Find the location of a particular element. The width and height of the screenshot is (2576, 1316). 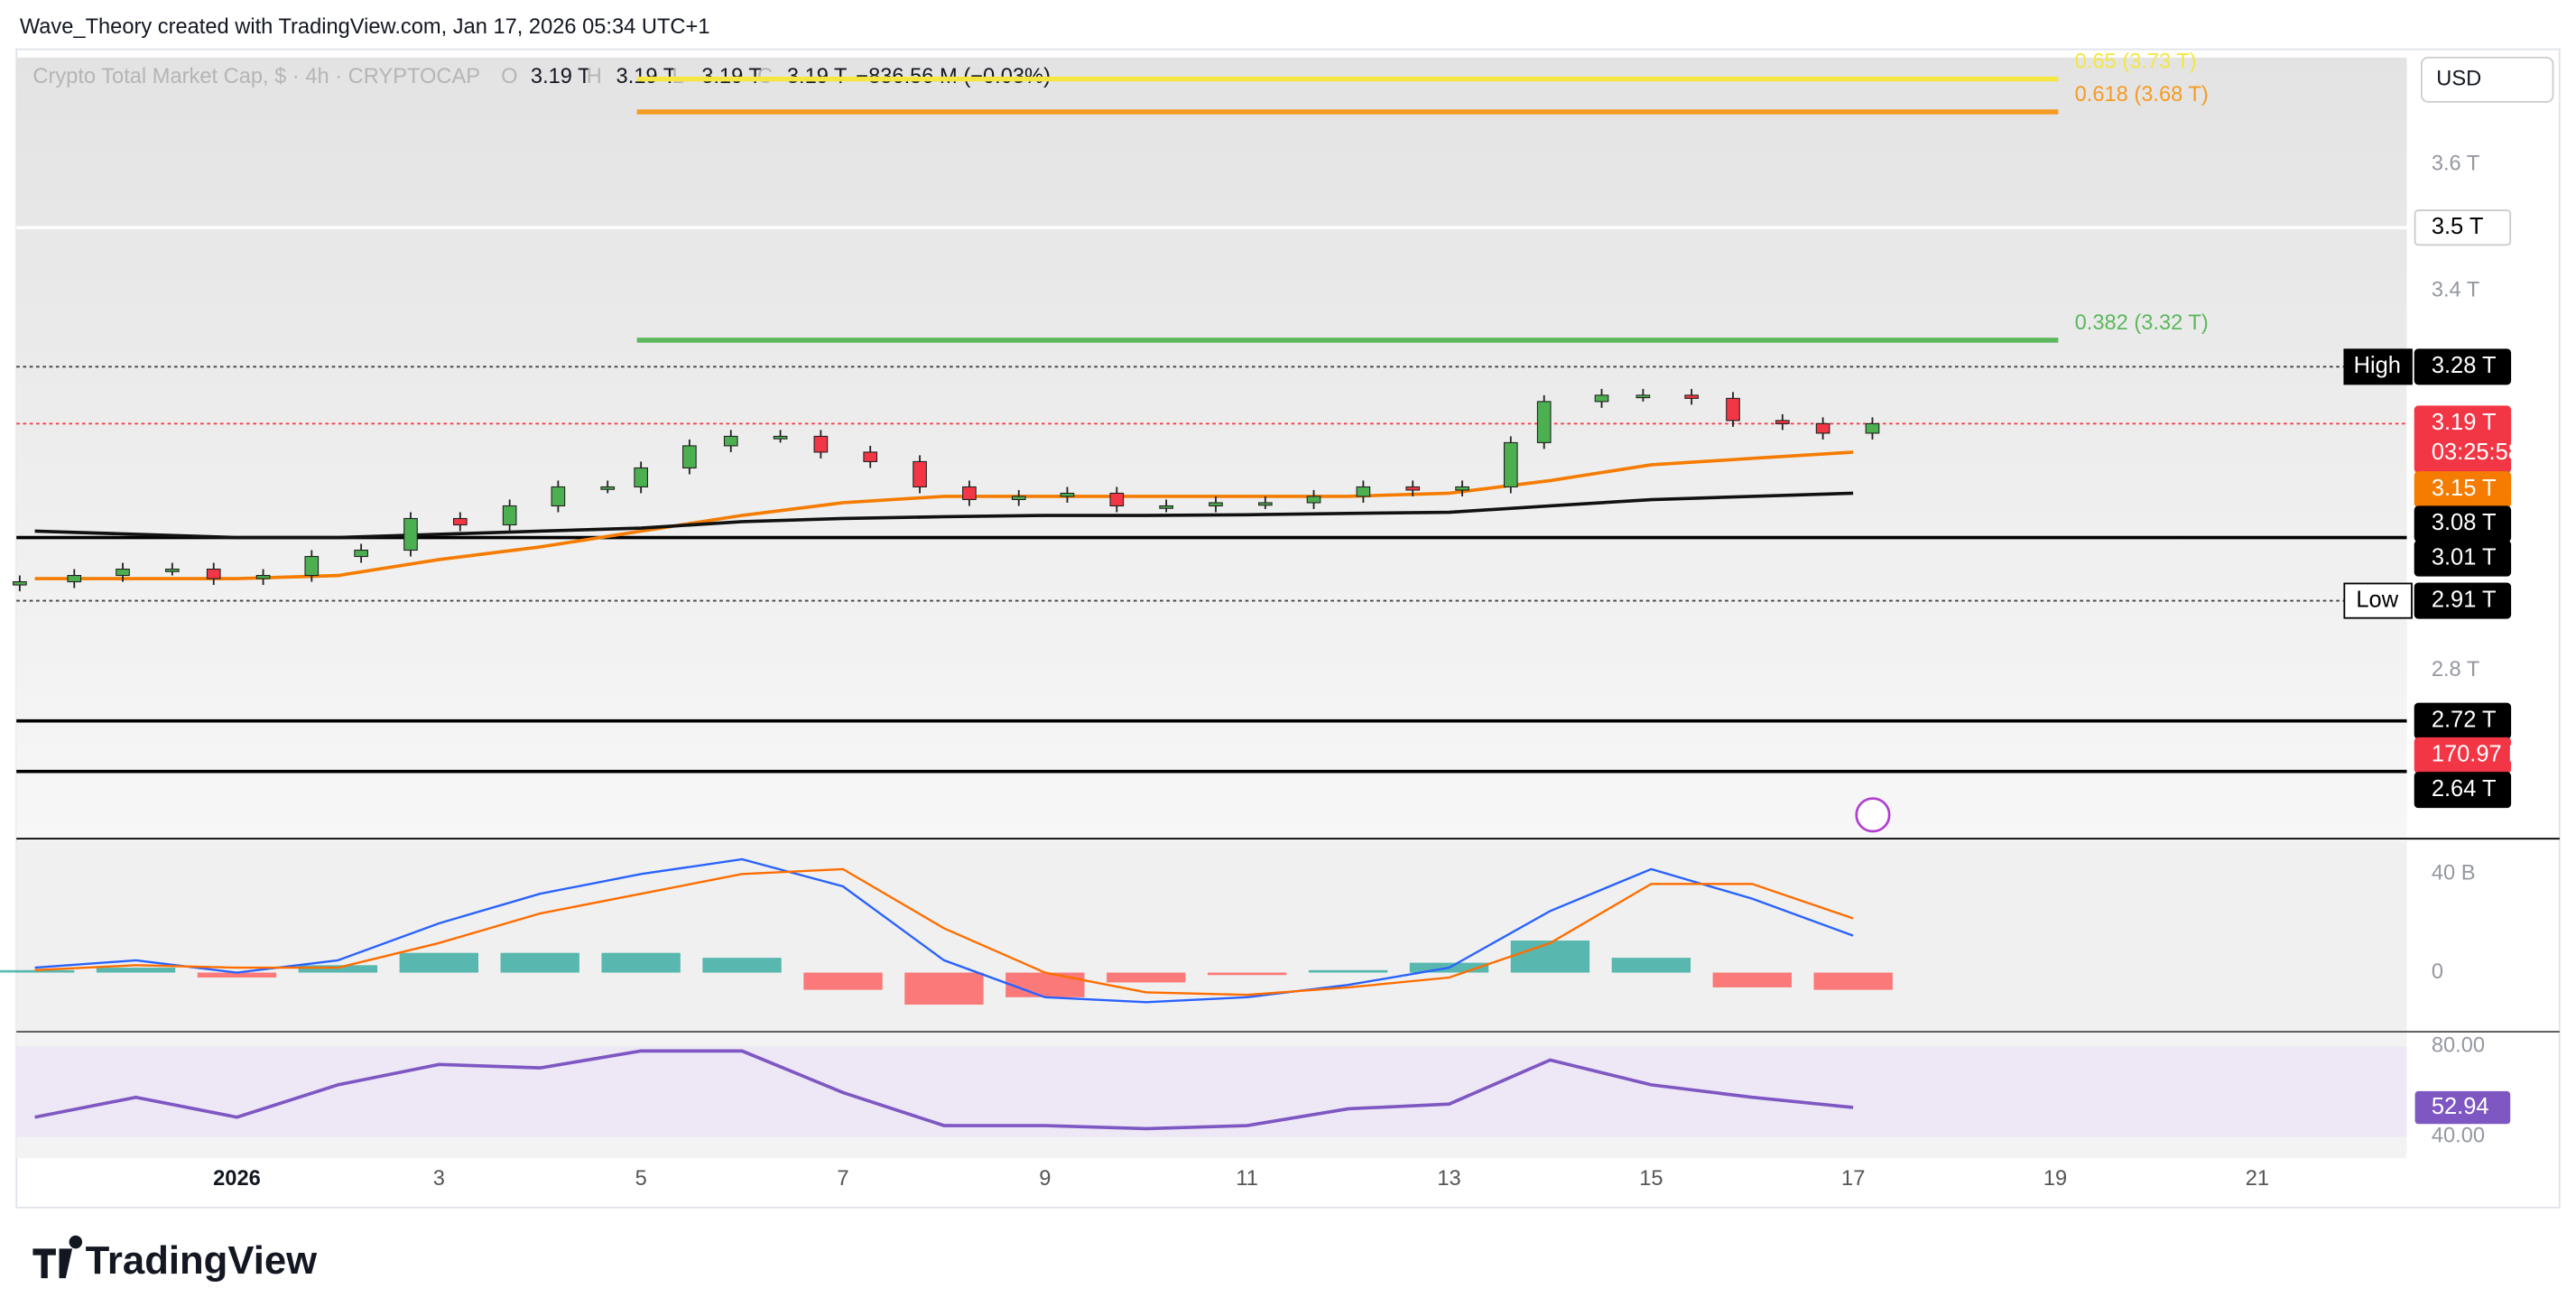

x-tick-label: 17 is located at coordinates (1853, 1179).